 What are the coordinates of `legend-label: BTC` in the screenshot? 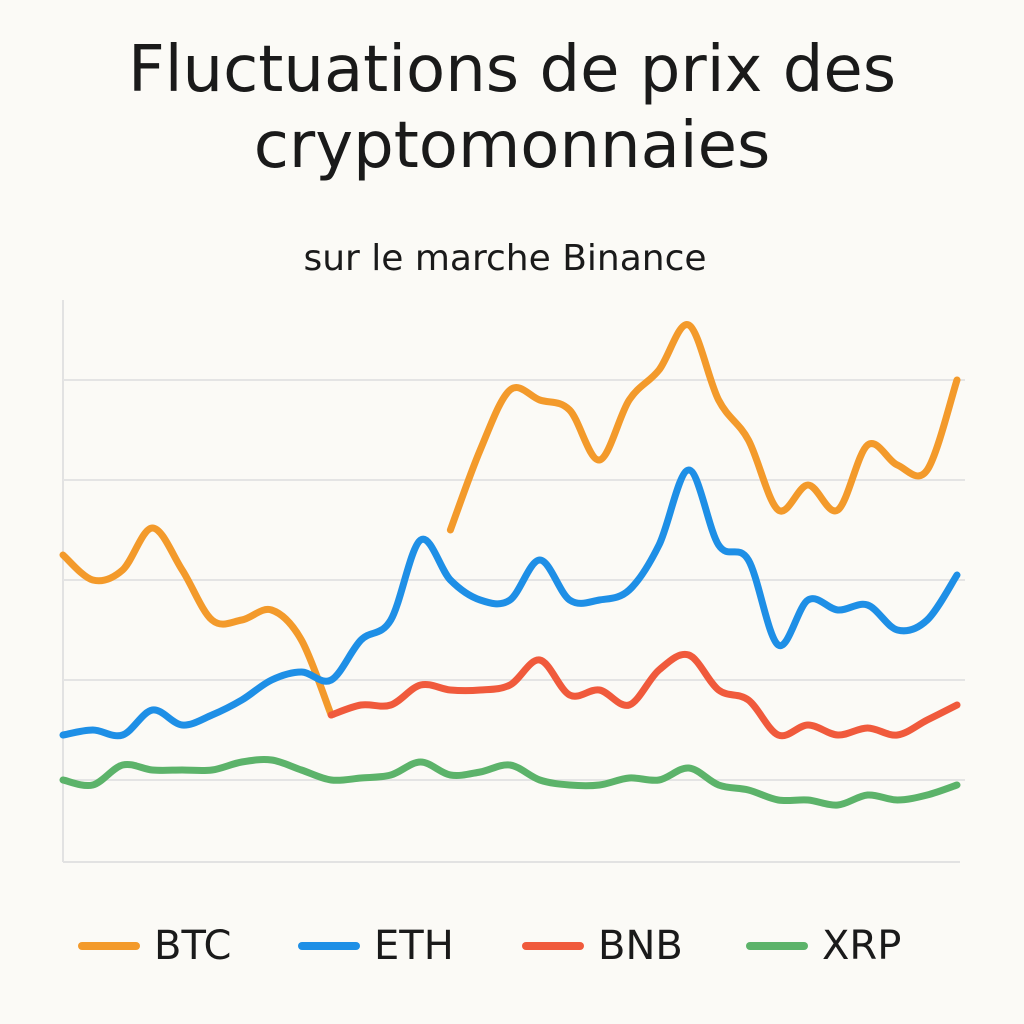 It's located at (192, 946).